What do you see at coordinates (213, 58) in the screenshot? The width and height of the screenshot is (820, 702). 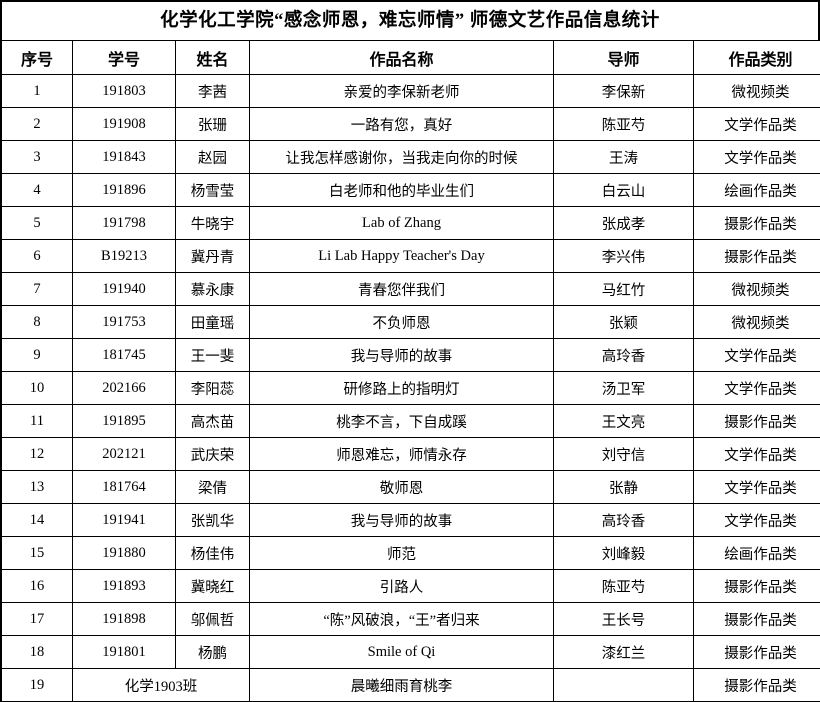 I see `column-header-name: 姓名` at bounding box center [213, 58].